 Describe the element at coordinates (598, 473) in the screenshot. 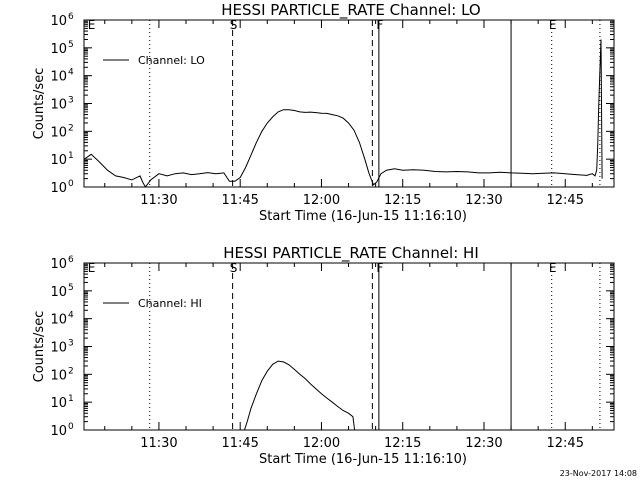

I see `footer-timestamp: 23-Nov-2017 14:08` at that location.